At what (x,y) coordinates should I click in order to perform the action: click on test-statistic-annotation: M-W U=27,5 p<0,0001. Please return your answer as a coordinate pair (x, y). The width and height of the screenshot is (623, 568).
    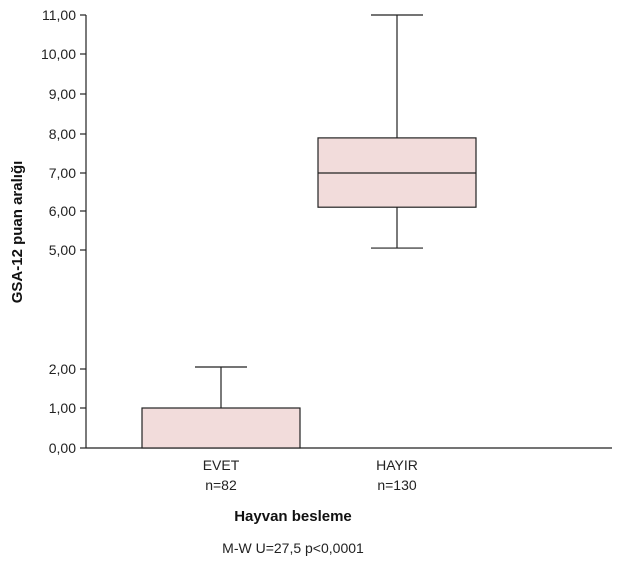
    Looking at the image, I should click on (293, 548).